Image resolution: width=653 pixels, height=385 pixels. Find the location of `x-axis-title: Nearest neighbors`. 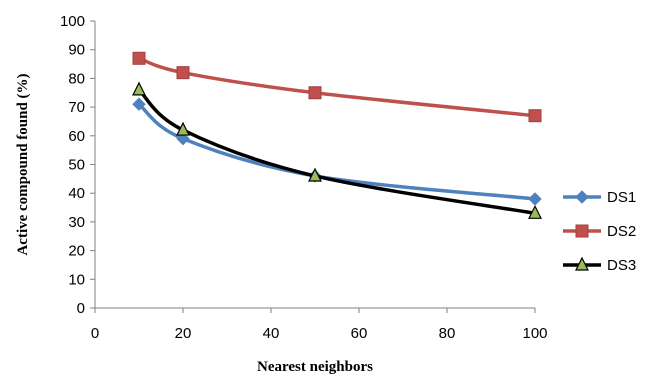

x-axis-title: Nearest neighbors is located at coordinates (315, 367).